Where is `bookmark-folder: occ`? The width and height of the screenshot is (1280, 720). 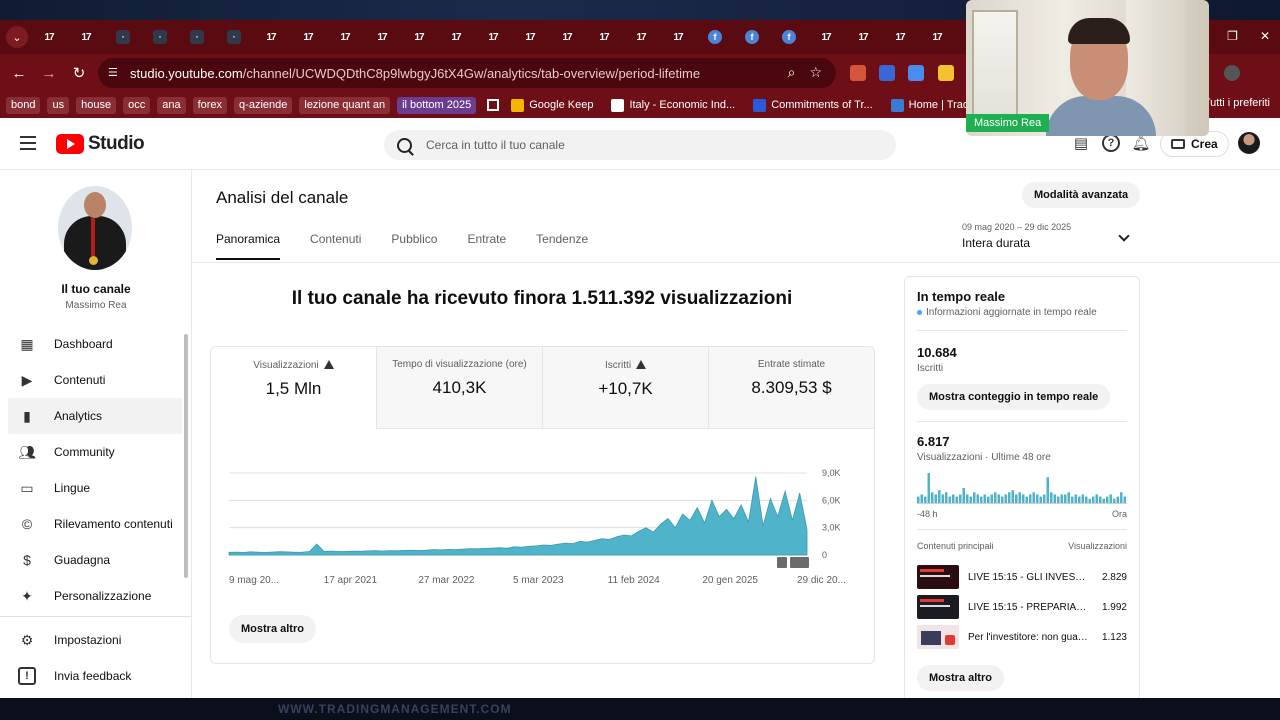
bookmark-folder: occ is located at coordinates (137, 105).